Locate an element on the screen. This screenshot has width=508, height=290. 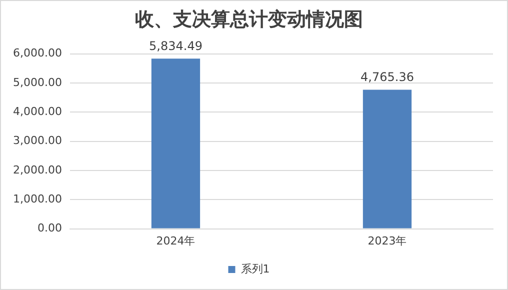
y-tick-label: 4,000.00 is located at coordinates (37, 111).